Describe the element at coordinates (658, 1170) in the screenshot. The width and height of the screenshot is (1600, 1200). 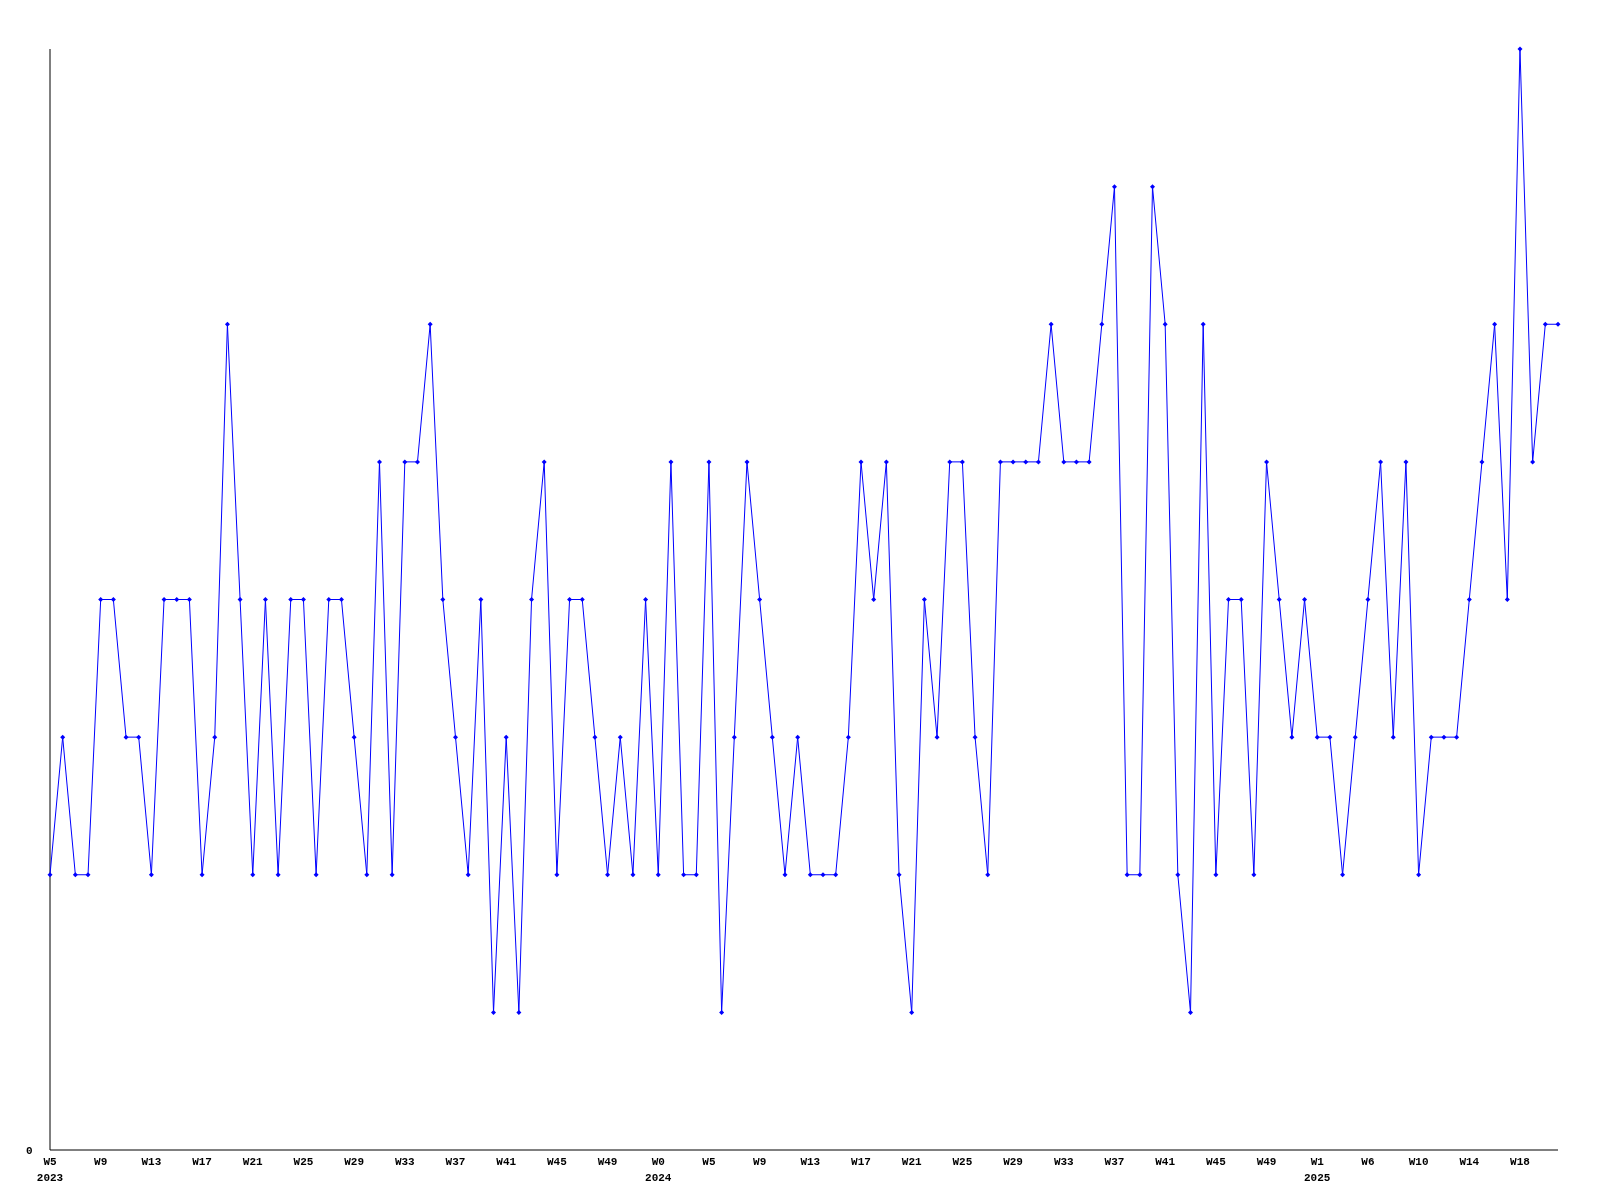
I see `x-tick-label: W0 2024` at that location.